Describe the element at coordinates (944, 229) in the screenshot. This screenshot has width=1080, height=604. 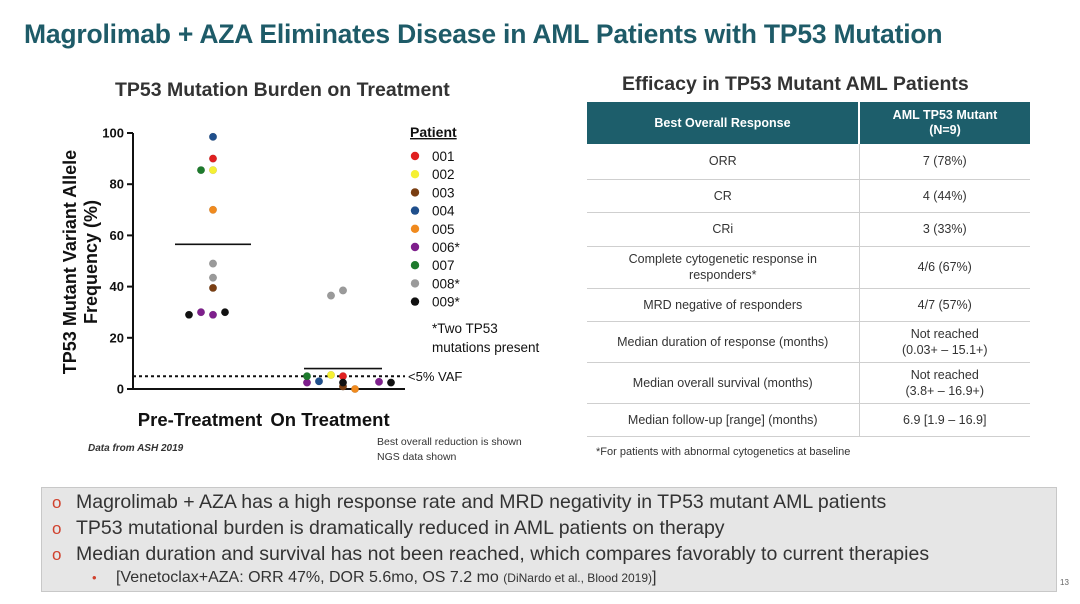
I see `table-cell-value: 3 (33%)` at that location.